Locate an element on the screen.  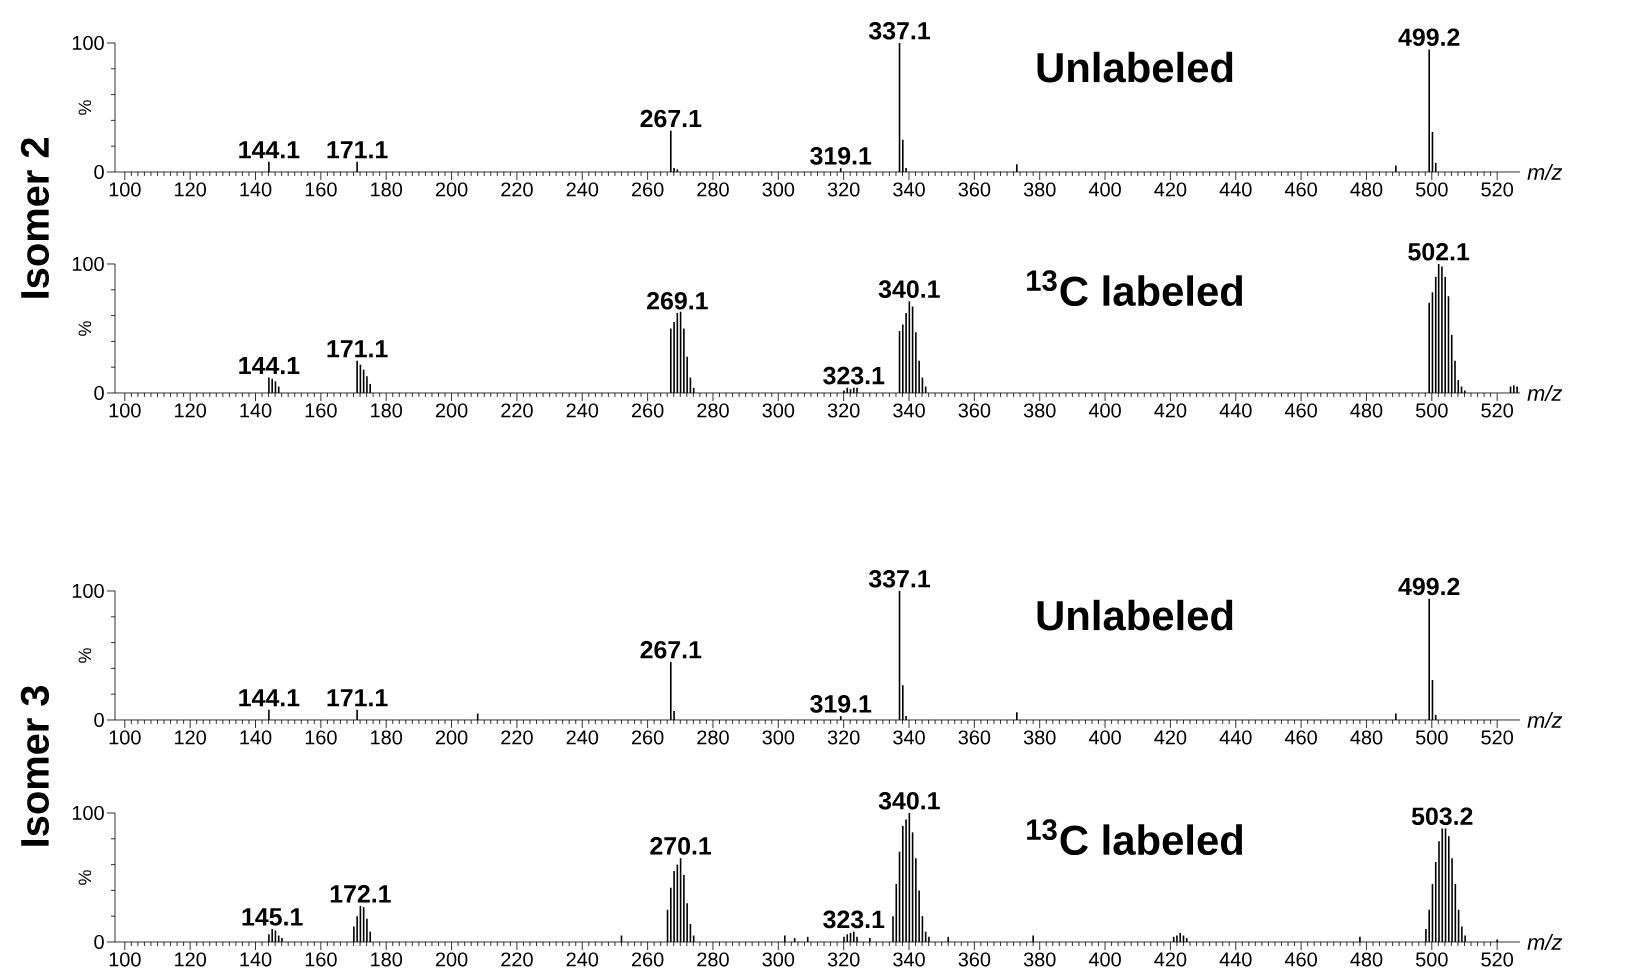
annotation: 145.1 is located at coordinates (272, 917).